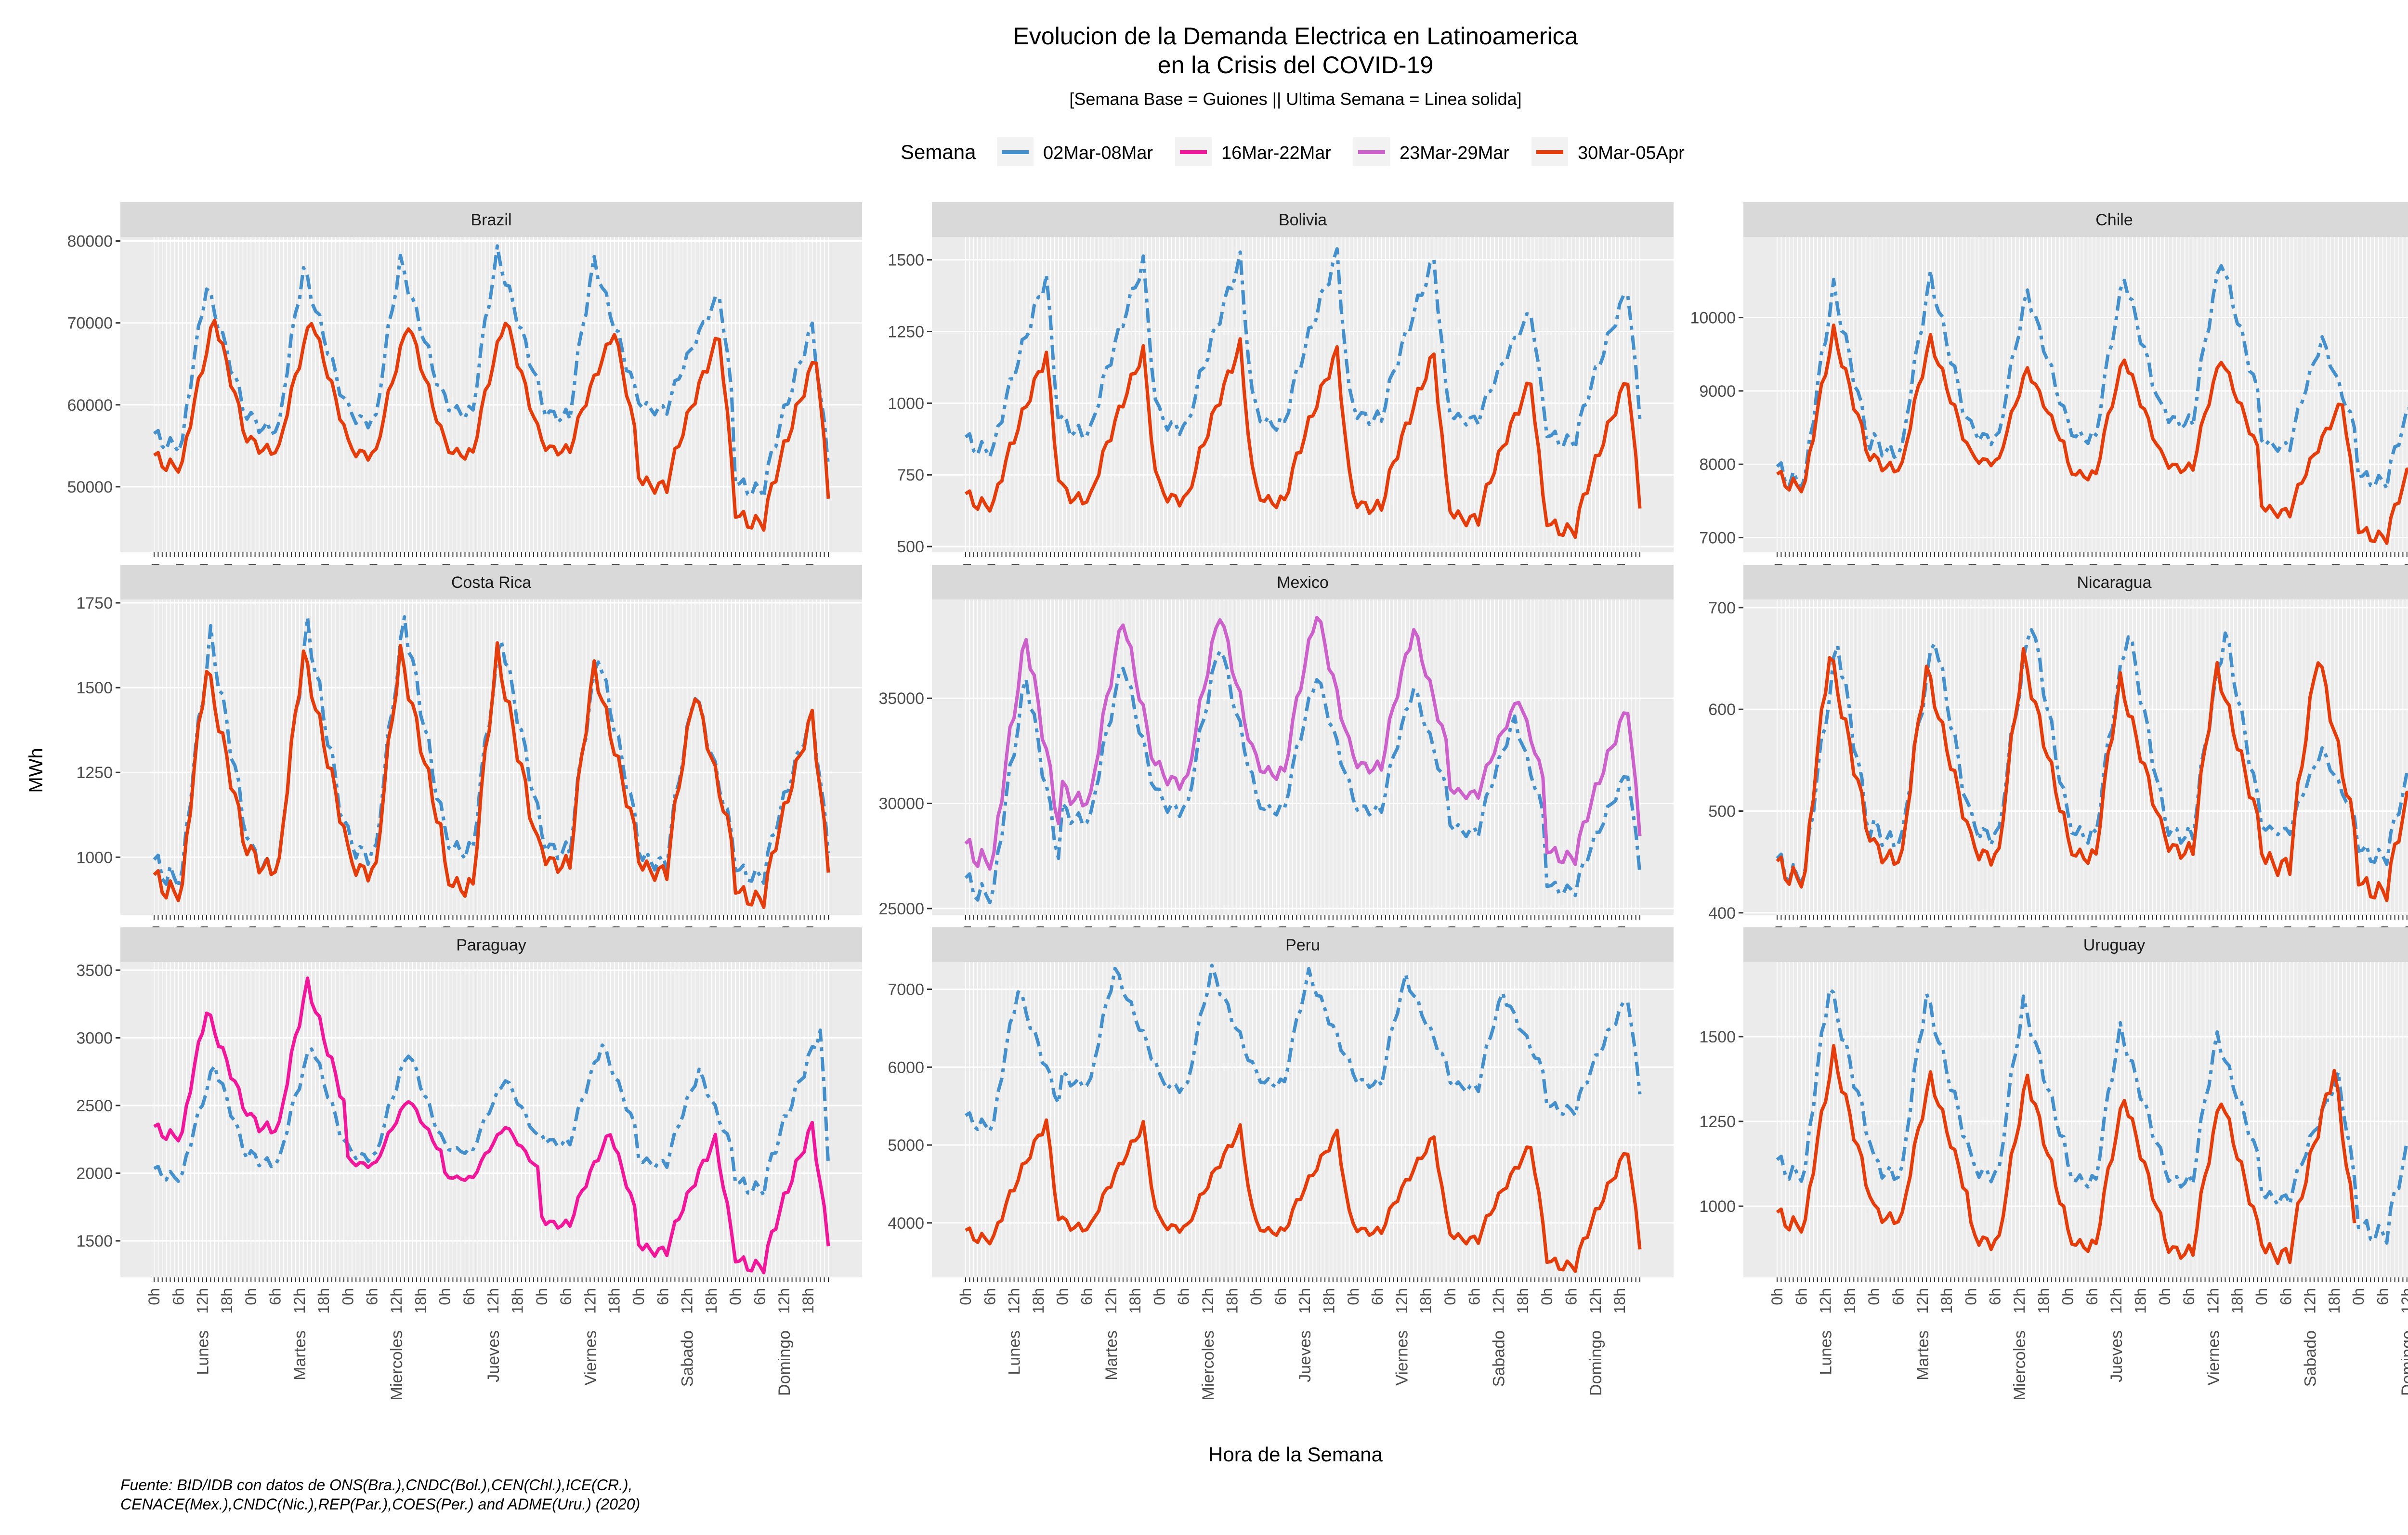 The width and height of the screenshot is (2408, 1535). What do you see at coordinates (2114, 220) in the screenshot?
I see `panel-title: Chile` at bounding box center [2114, 220].